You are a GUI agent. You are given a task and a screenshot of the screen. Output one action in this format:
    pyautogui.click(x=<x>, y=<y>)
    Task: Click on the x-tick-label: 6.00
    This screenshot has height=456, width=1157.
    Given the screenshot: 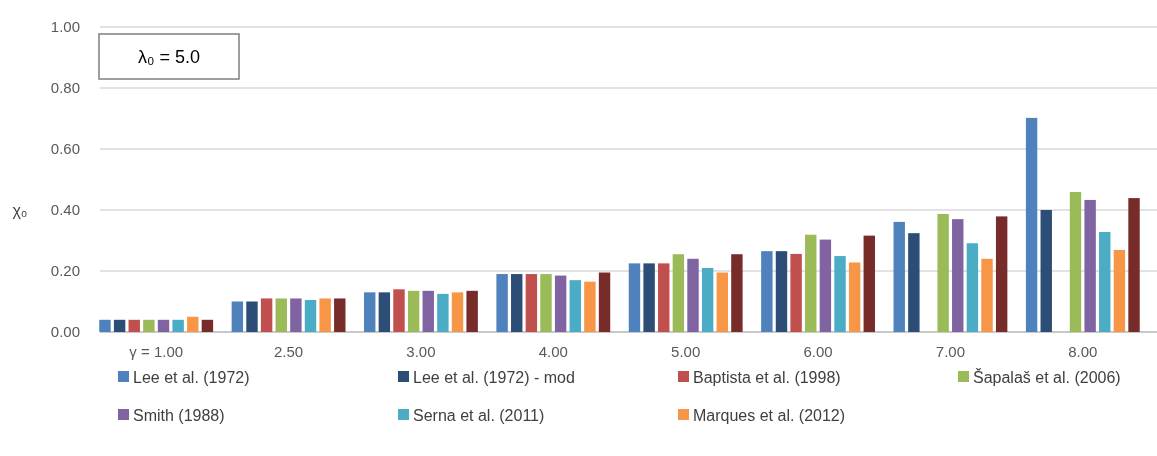 What is the action you would take?
    pyautogui.click(x=818, y=351)
    